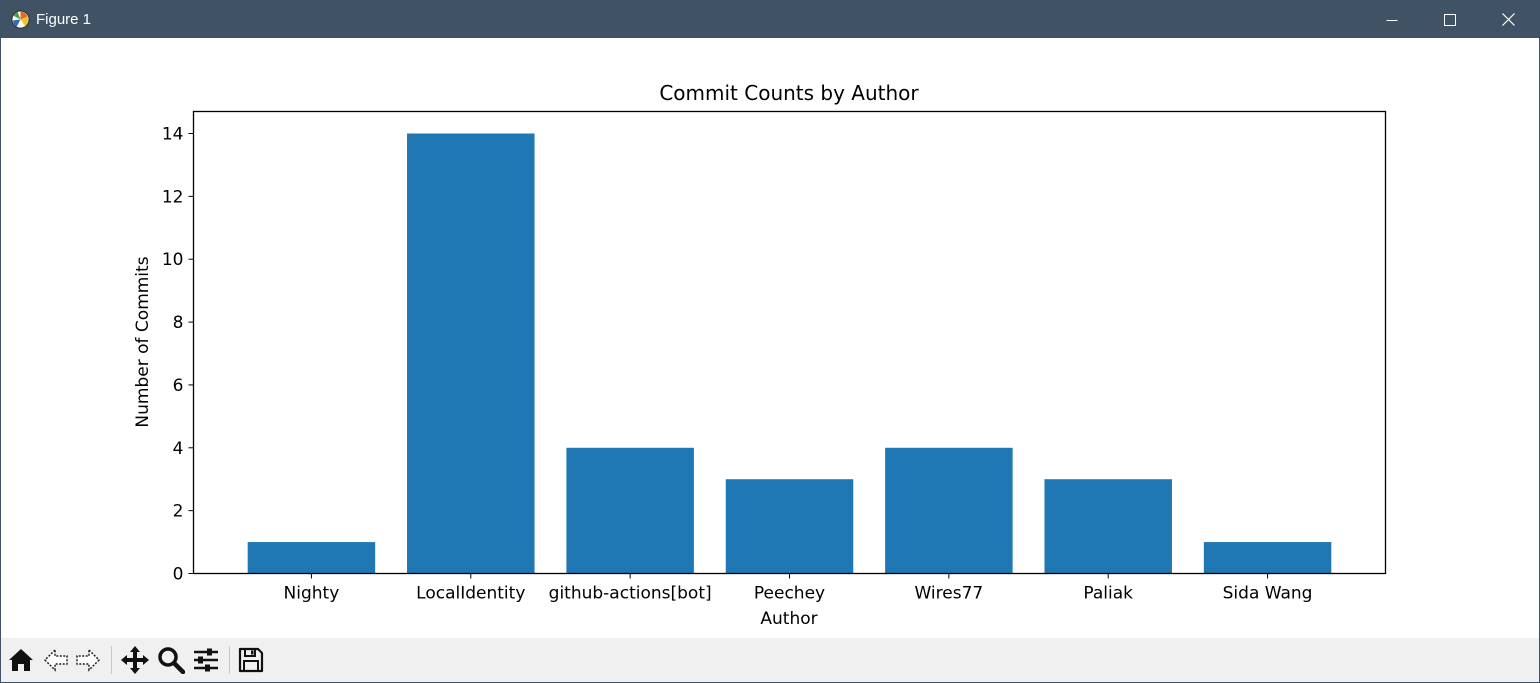  What do you see at coordinates (948, 594) in the screenshot?
I see `x-tick-label: Wires77` at bounding box center [948, 594].